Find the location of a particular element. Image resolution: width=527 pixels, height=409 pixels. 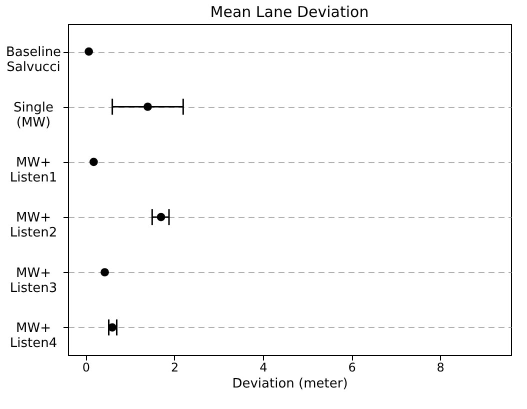

y-tick-label: Single (MW) is located at coordinates (34, 115).